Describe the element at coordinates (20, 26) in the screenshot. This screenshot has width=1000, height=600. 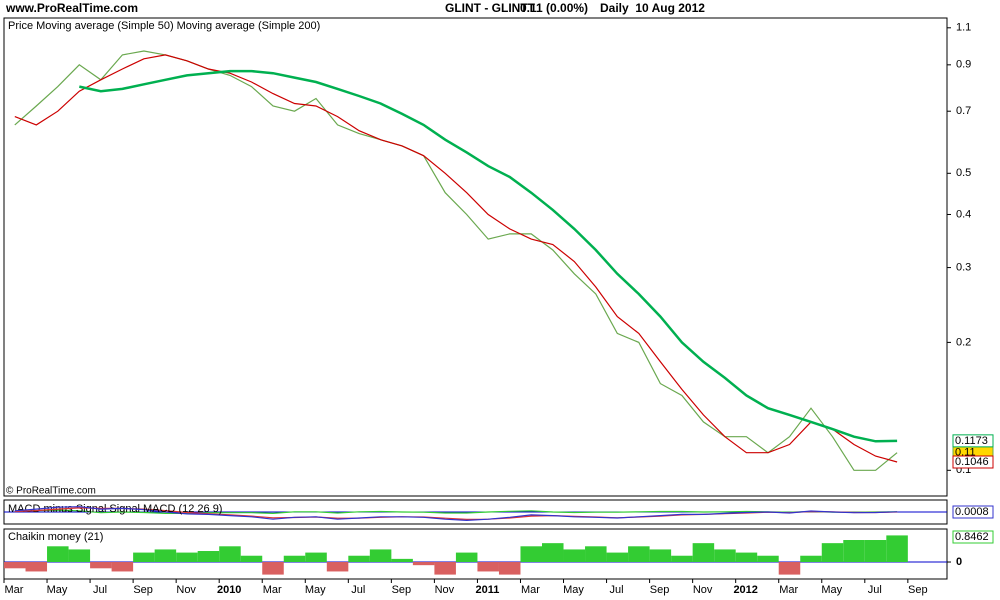
I see `legend-entry: Price` at that location.